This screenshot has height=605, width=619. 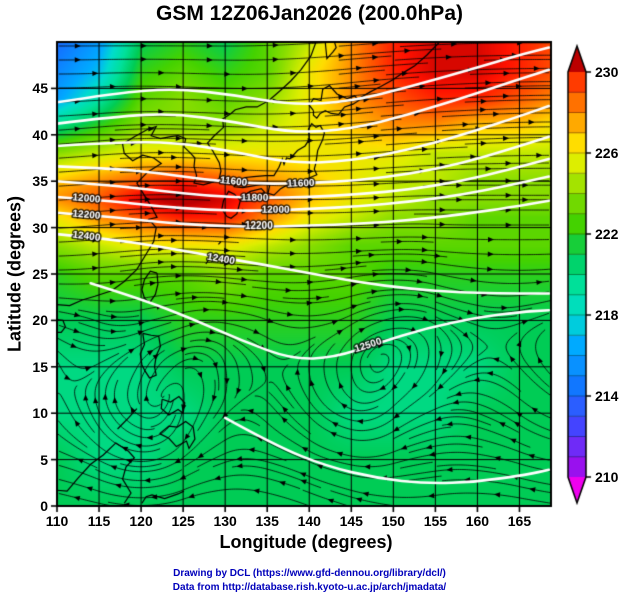 What do you see at coordinates (141, 521) in the screenshot?
I see `x-axis-tick-label: 120` at bounding box center [141, 521].